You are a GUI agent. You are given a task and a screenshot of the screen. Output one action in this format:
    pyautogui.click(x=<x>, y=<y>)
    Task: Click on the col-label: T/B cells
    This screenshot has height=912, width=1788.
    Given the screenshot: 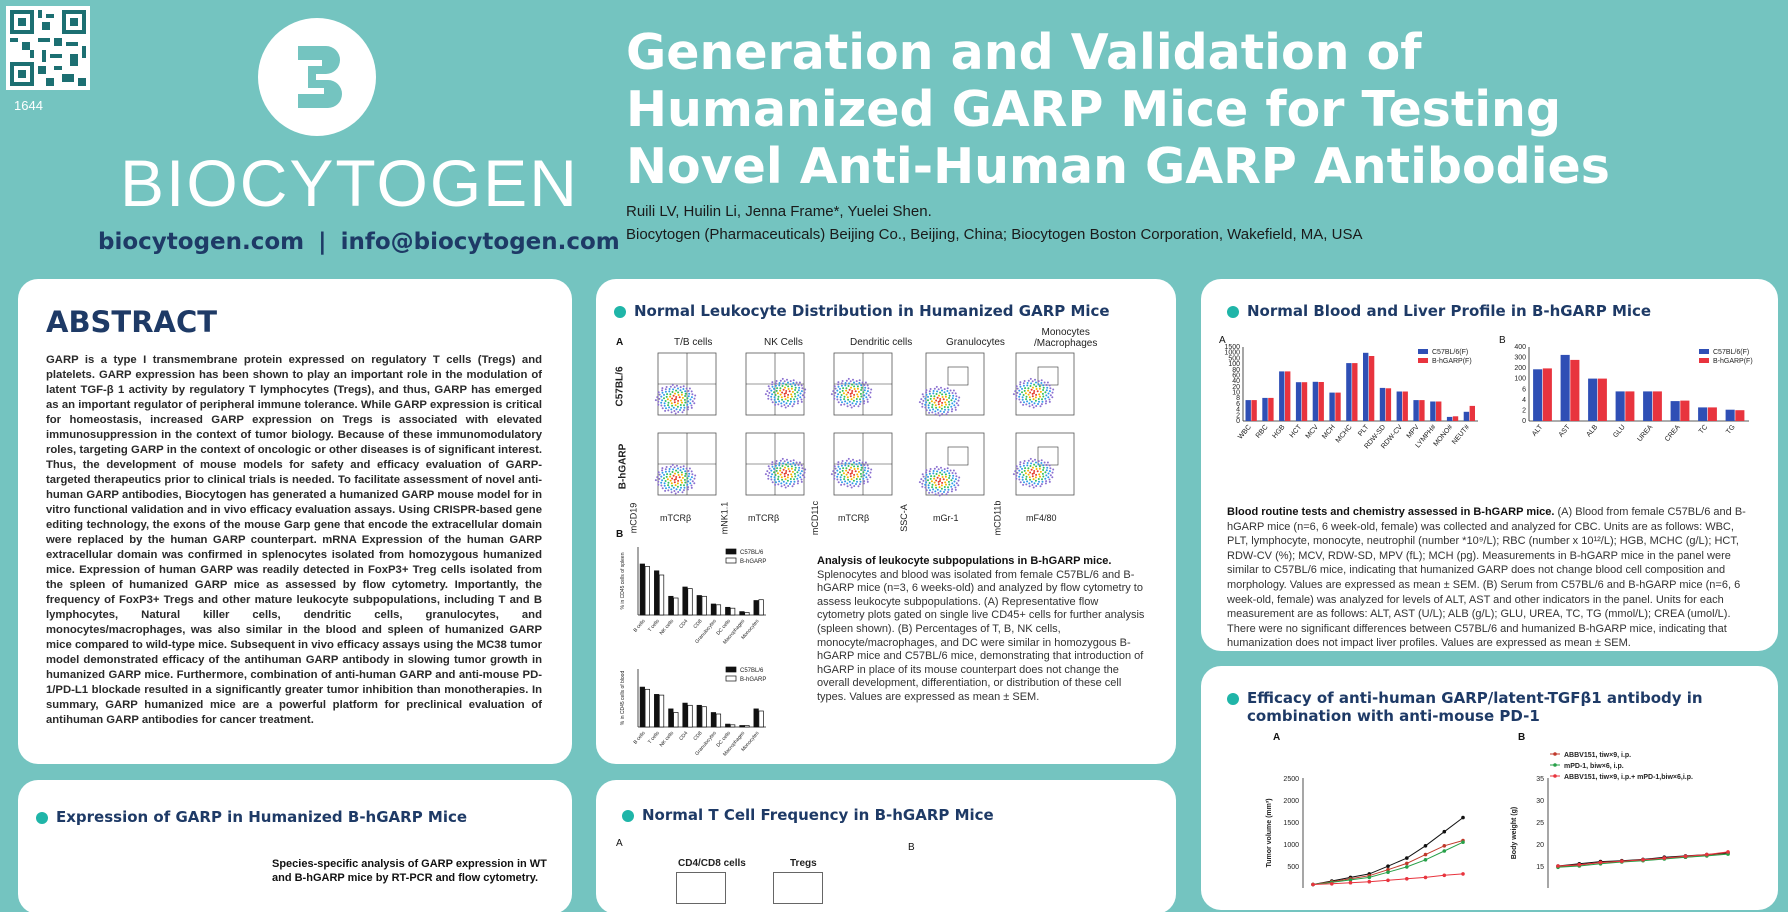 What is the action you would take?
    pyautogui.click(x=693, y=342)
    